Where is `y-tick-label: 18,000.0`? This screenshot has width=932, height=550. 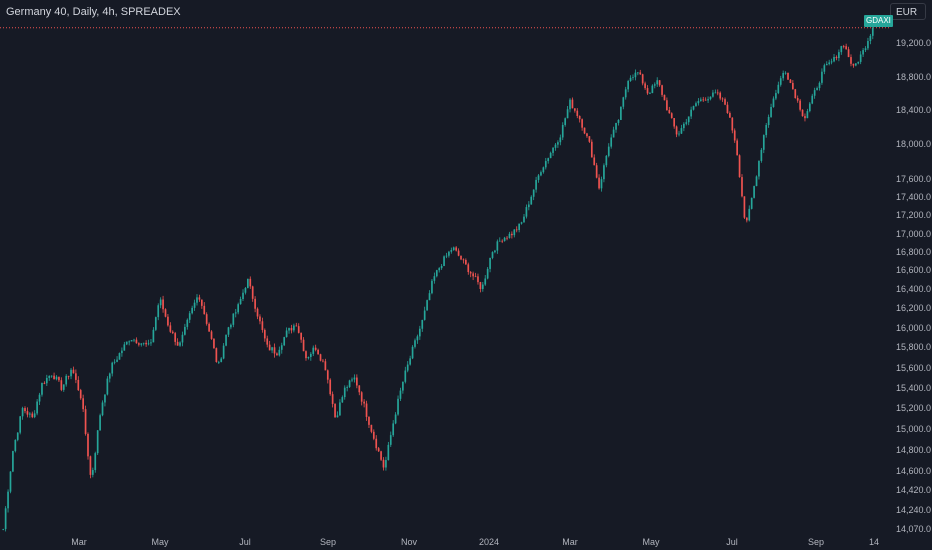
y-tick-label: 18,000.0 is located at coordinates (913, 144).